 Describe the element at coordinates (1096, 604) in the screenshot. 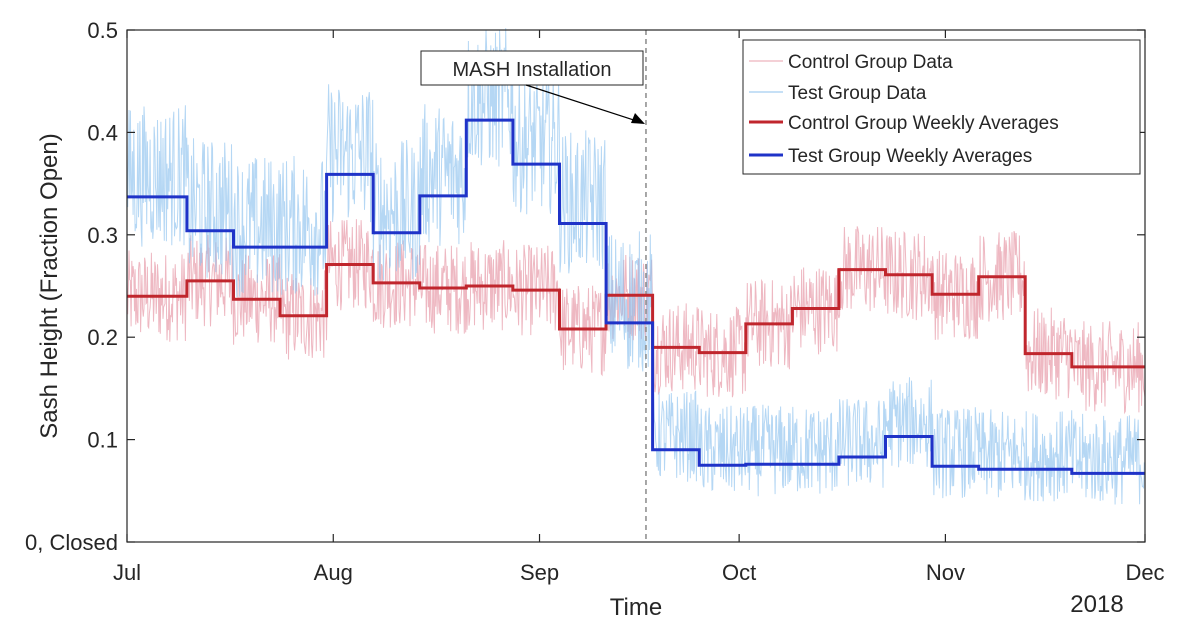

I see `year-label: 2018` at that location.